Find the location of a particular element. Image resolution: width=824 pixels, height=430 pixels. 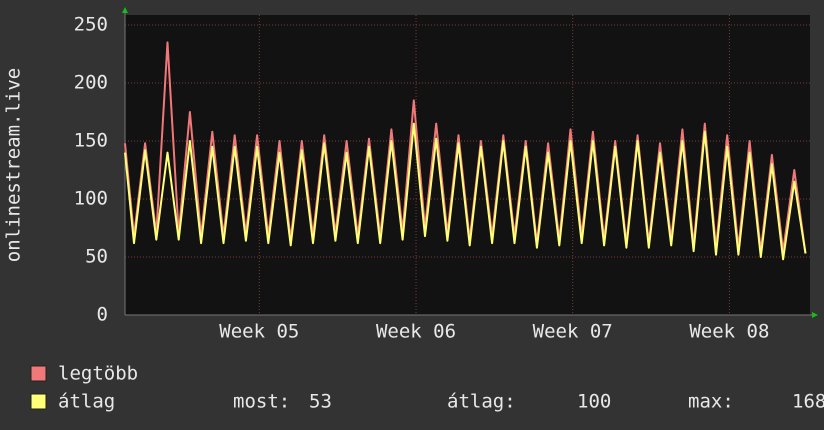

x-tick-label: Week 05 is located at coordinates (259, 332).